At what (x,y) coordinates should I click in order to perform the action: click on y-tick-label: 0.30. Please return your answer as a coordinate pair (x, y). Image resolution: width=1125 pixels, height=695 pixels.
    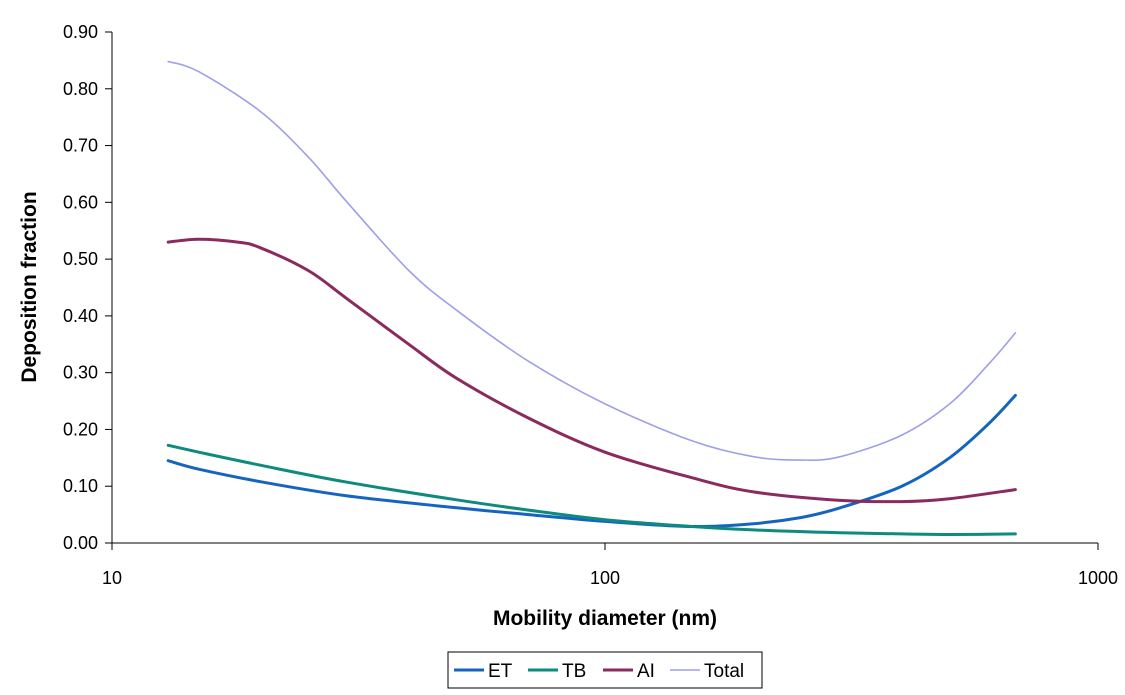
    Looking at the image, I should click on (80, 373).